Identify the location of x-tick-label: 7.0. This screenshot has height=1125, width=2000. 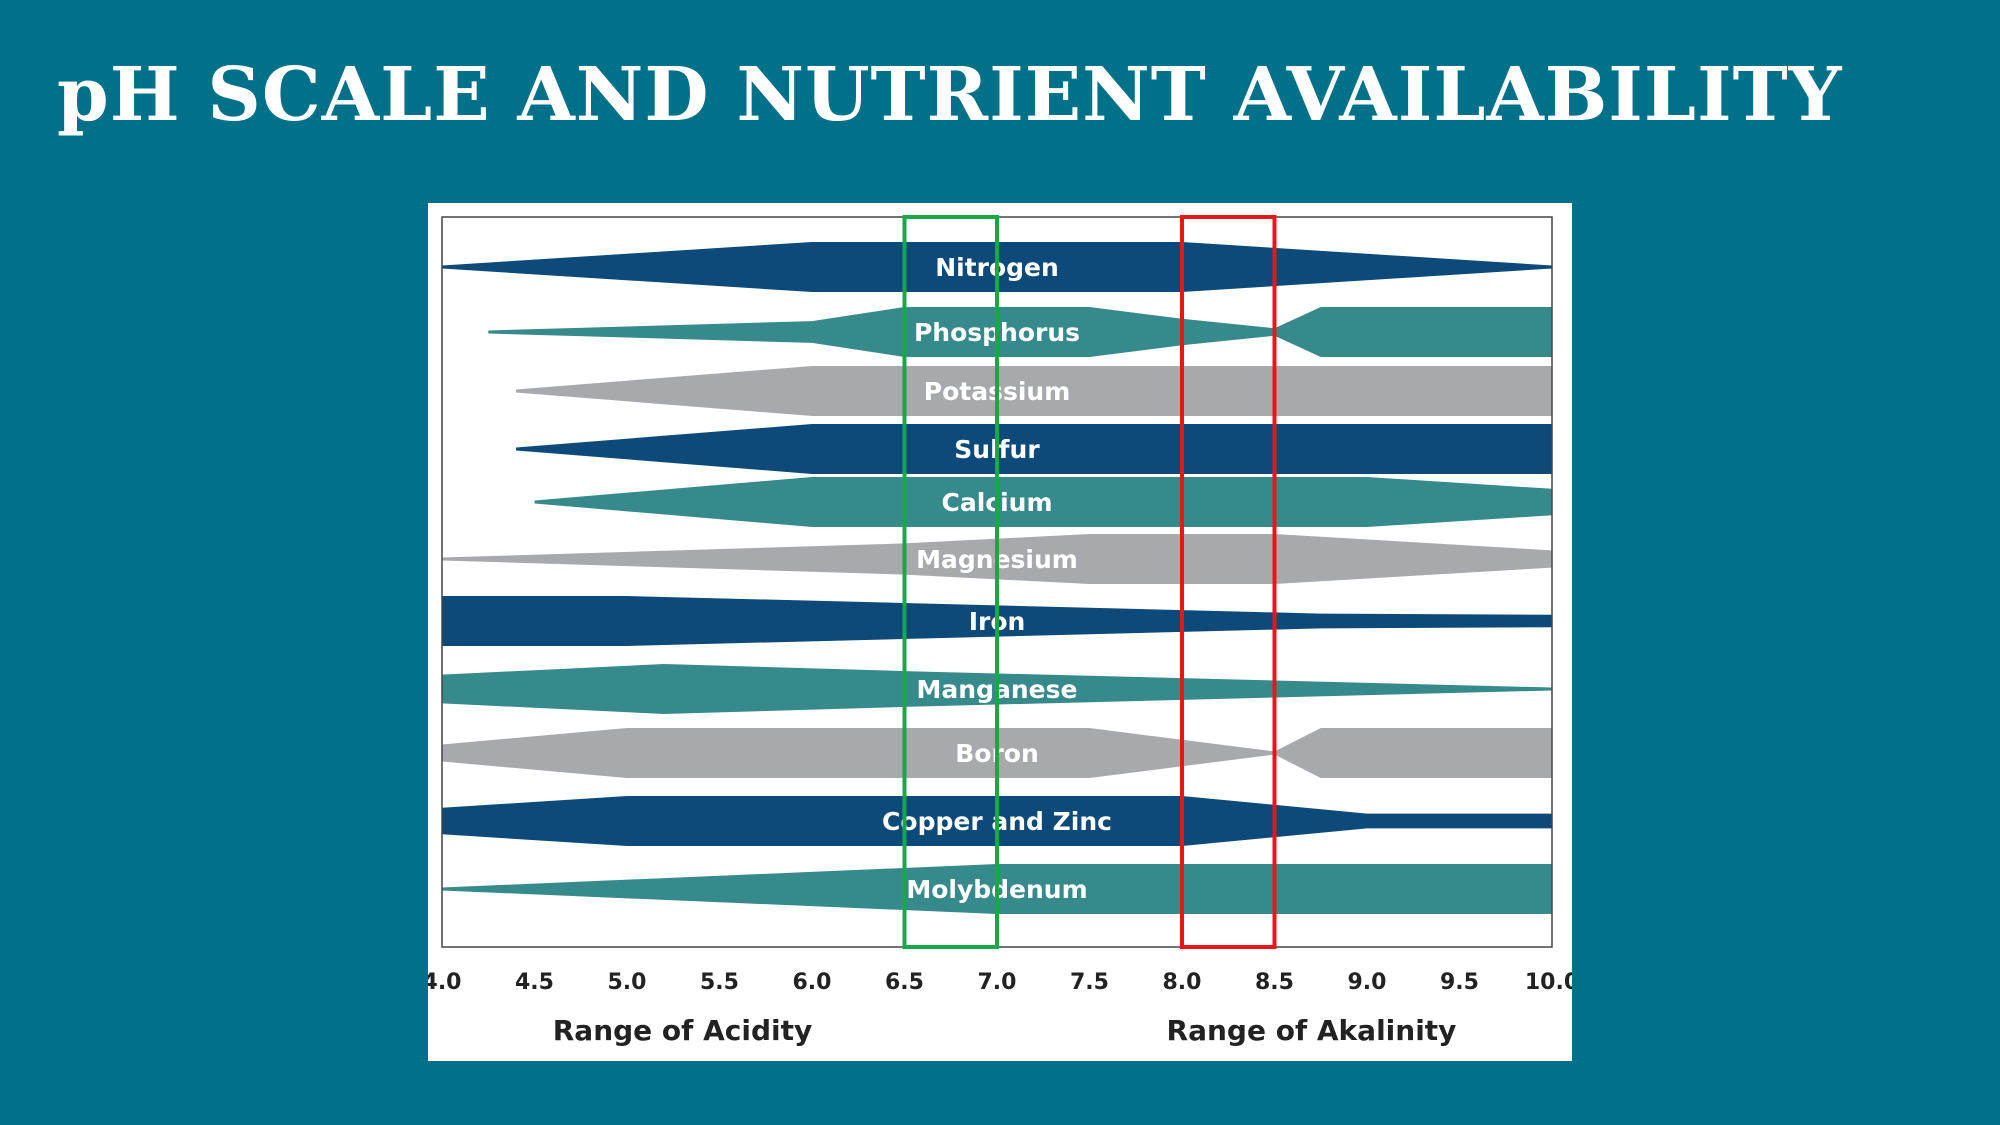
(997, 982).